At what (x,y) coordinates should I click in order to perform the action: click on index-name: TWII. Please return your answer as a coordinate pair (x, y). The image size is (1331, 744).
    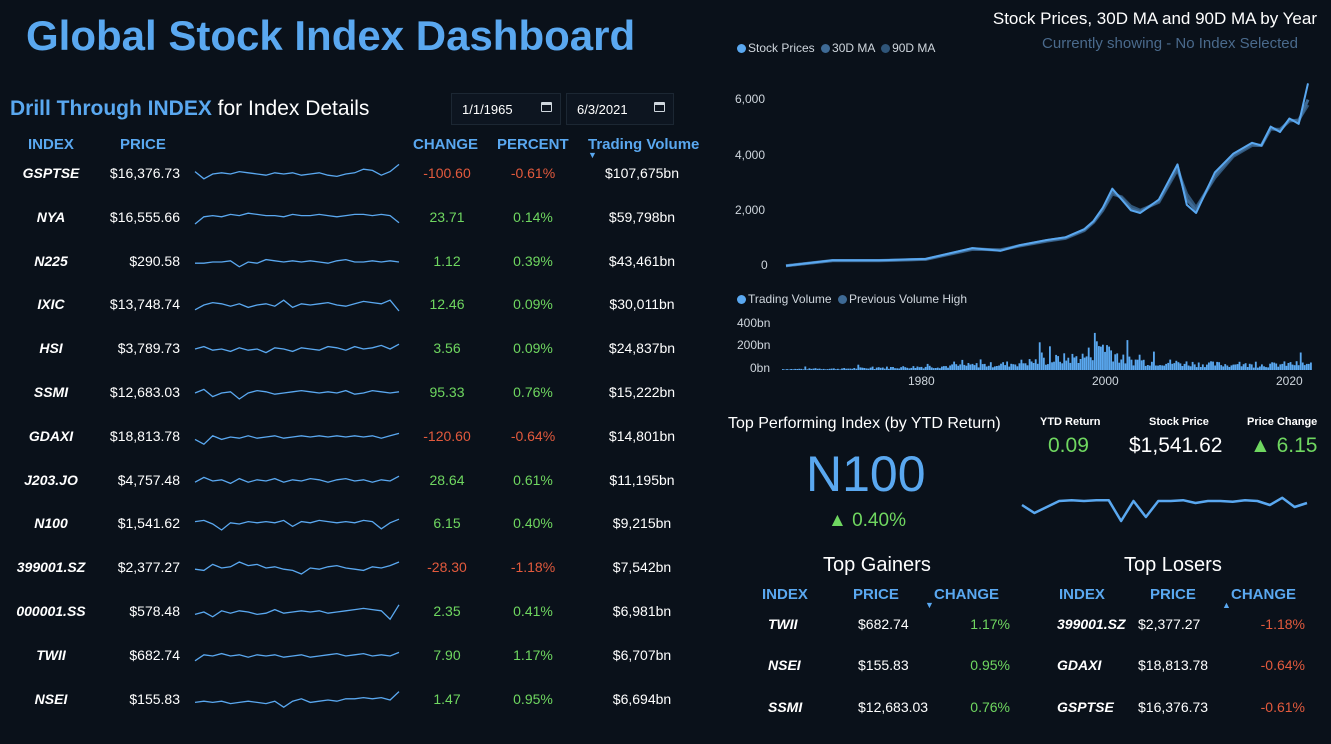
    Looking at the image, I should click on (51, 654).